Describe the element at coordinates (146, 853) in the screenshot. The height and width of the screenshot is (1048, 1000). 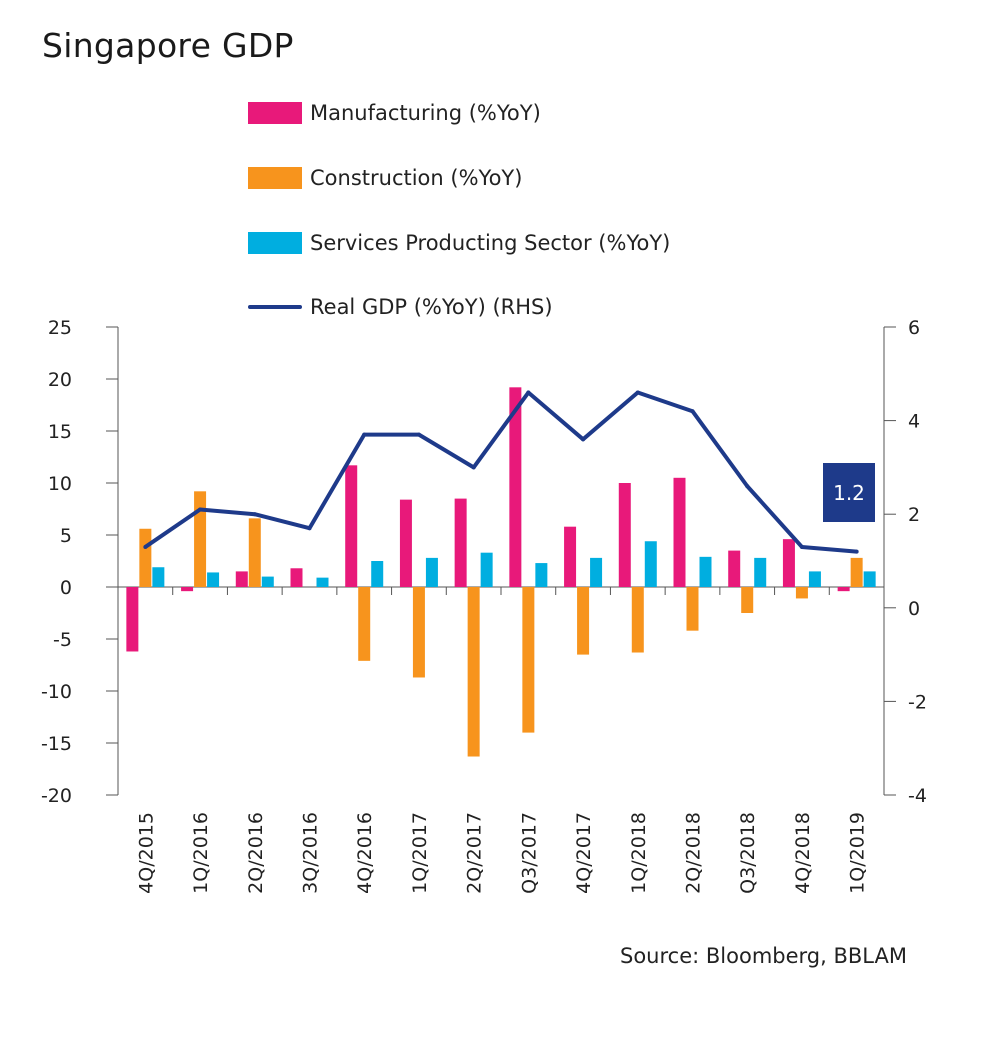
I see `x-category-label: 4Q/2015` at that location.